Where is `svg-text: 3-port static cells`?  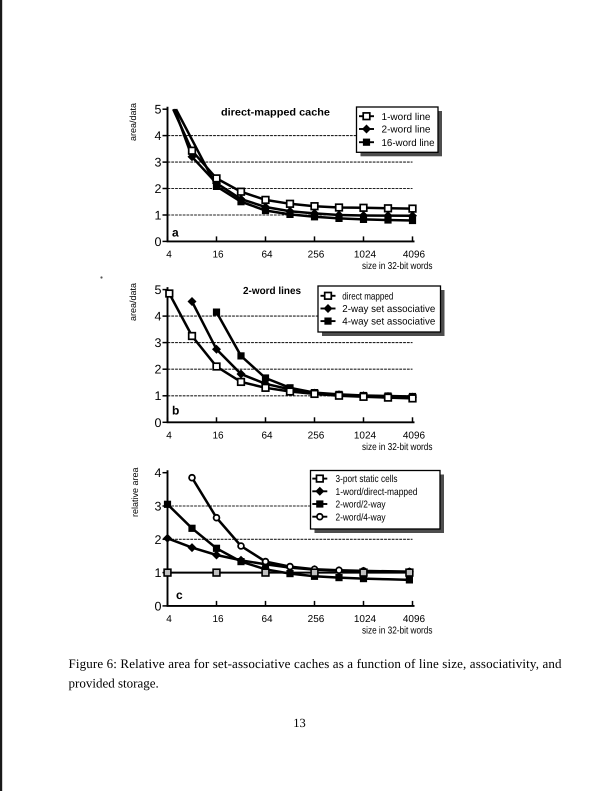 svg-text: 3-port static cells is located at coordinates (367, 479).